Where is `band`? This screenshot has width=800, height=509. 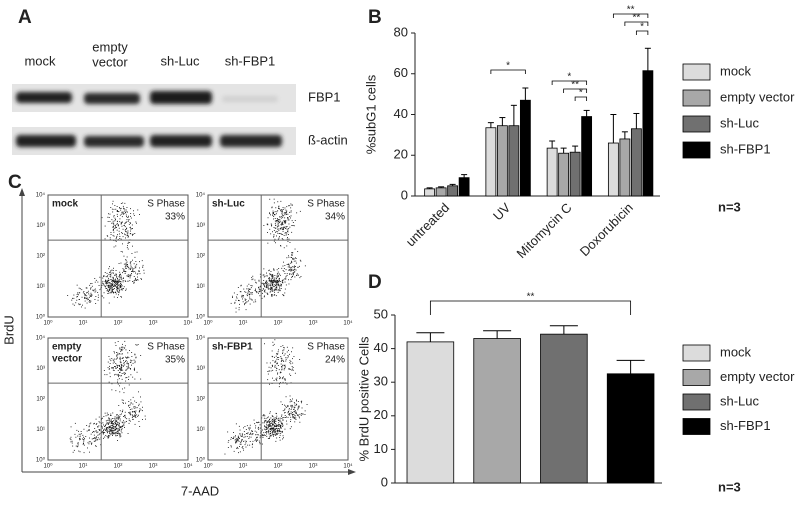
band is located at coordinates (181, 141).